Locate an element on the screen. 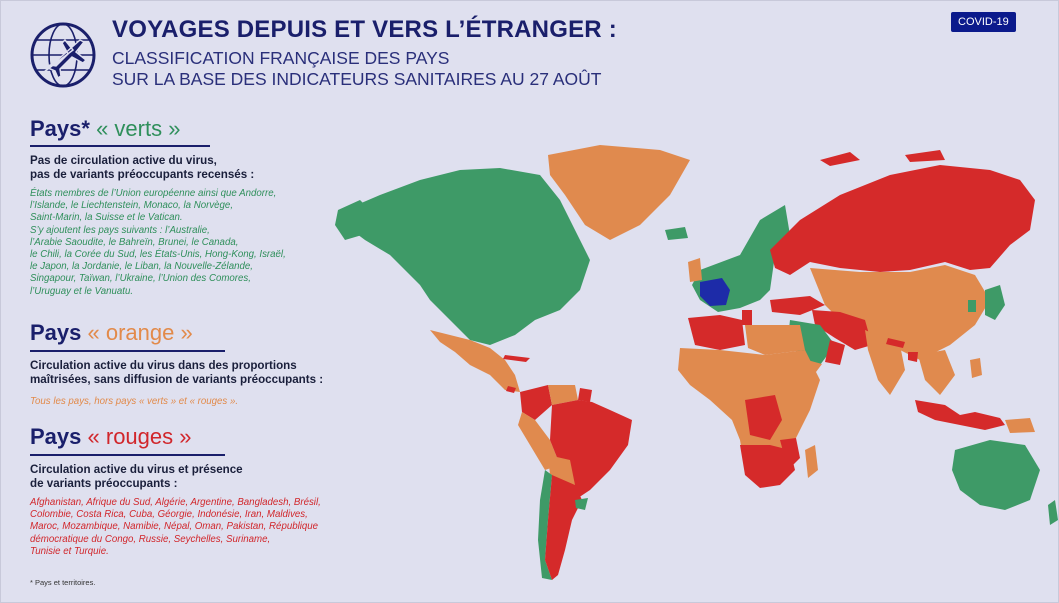 Image resolution: width=1059 pixels, height=603 pixels. papua-region is located at coordinates (1020, 425).